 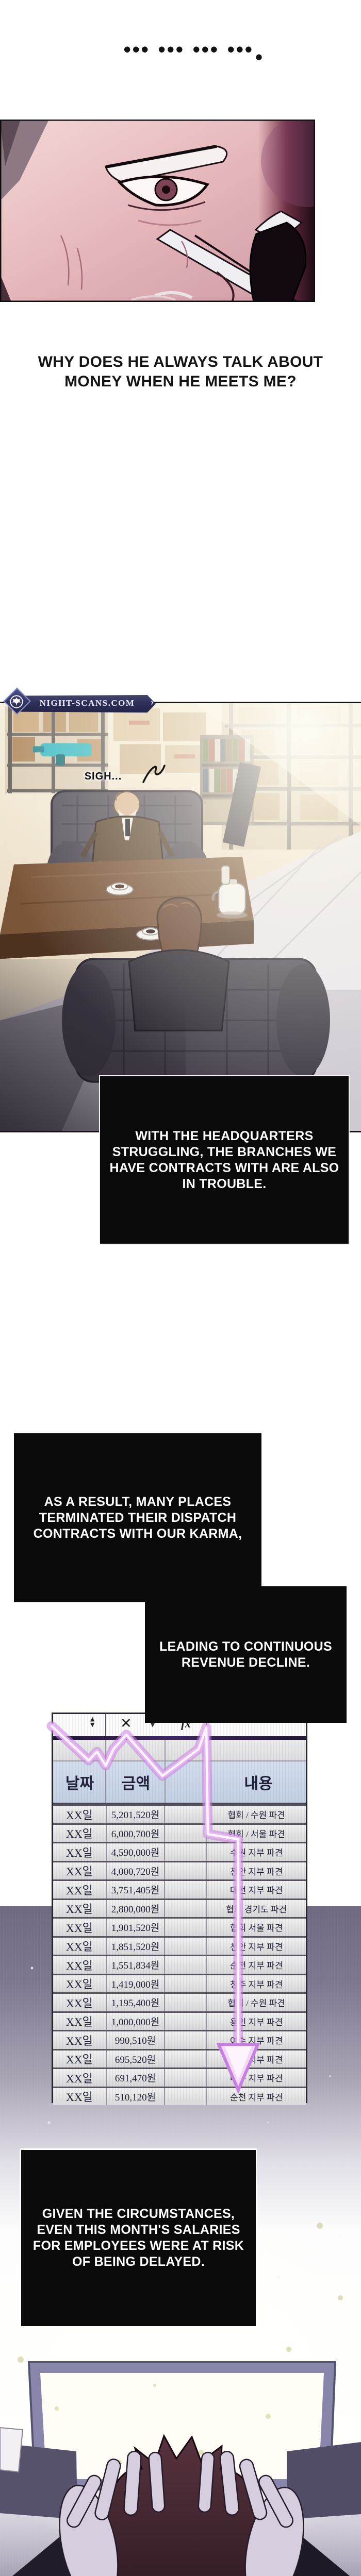 I want to click on table-row: XX일 1,195,400원 협회 / 수원 파견, so click(x=179, y=2001).